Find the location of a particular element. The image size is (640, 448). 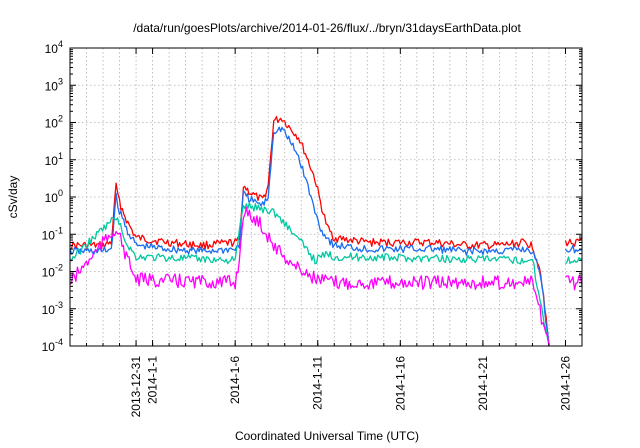

x-tick-label: 2014-1-16 is located at coordinates (400, 383).